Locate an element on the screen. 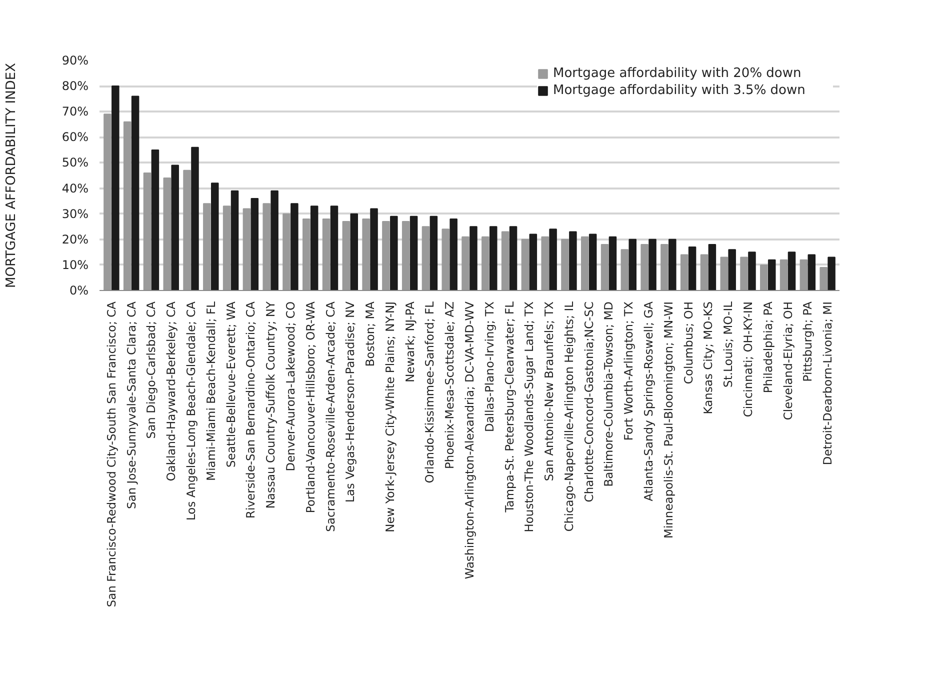 This screenshot has width=929, height=690. x-tick-label: San Diego-Carlsbad; CA is located at coordinates (151, 370).